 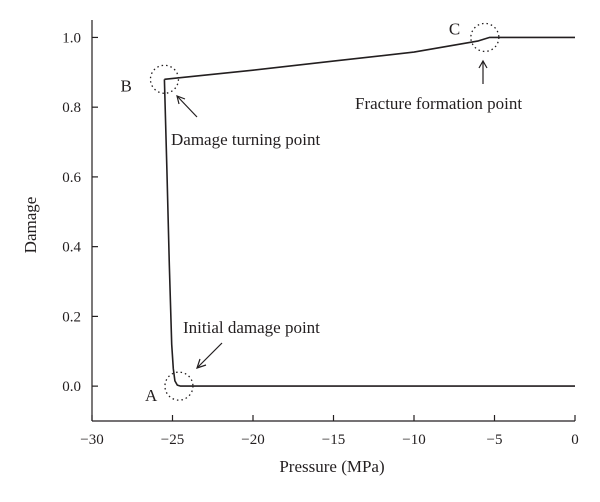 I want to click on point-marker-a, so click(x=179, y=386).